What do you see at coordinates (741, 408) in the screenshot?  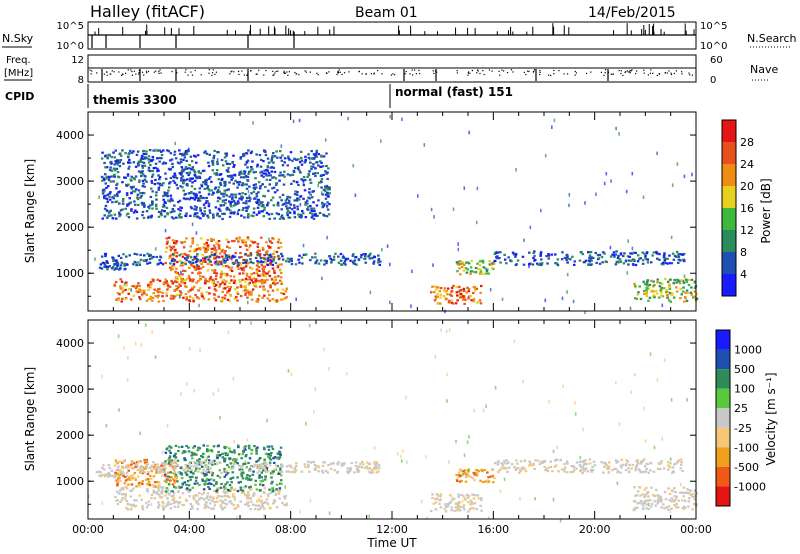 I see `velocity-colorbar-tick: 25` at bounding box center [741, 408].